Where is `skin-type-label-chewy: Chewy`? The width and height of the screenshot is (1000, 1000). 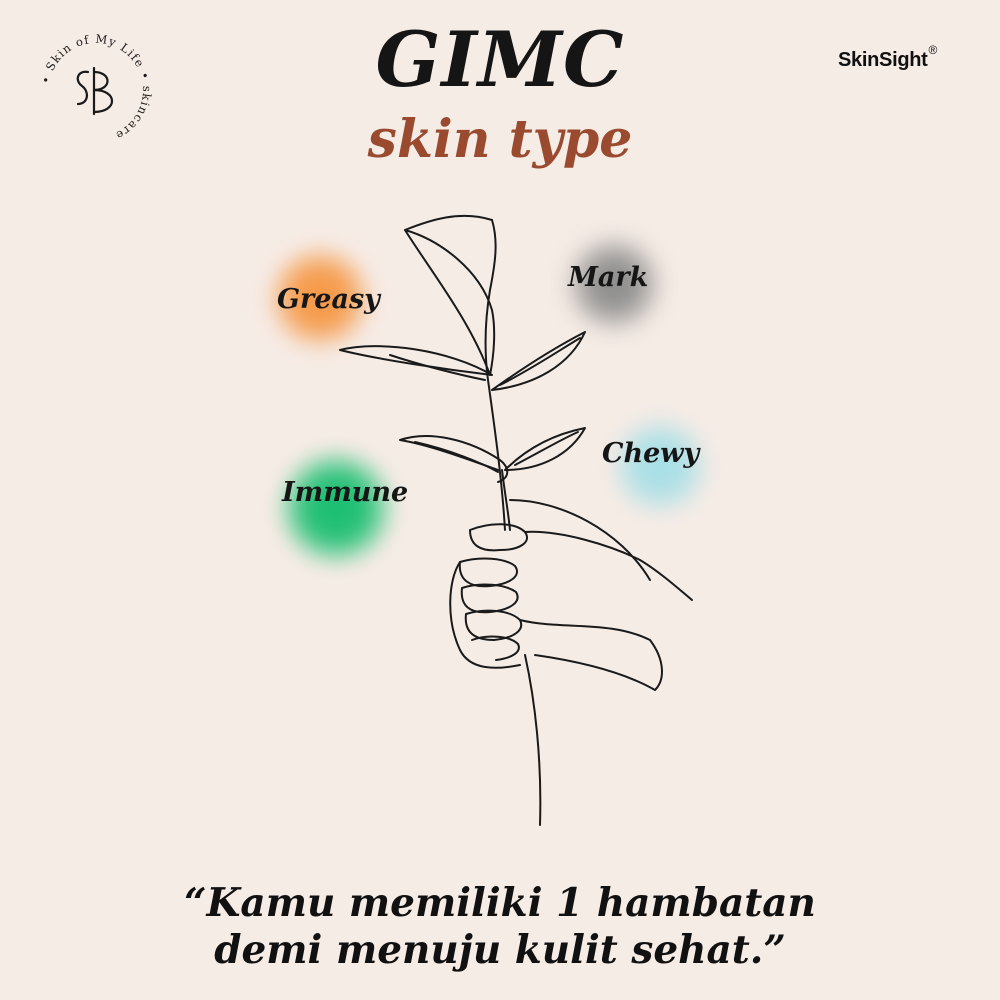
skin-type-label-chewy: Chewy is located at coordinates (651, 453).